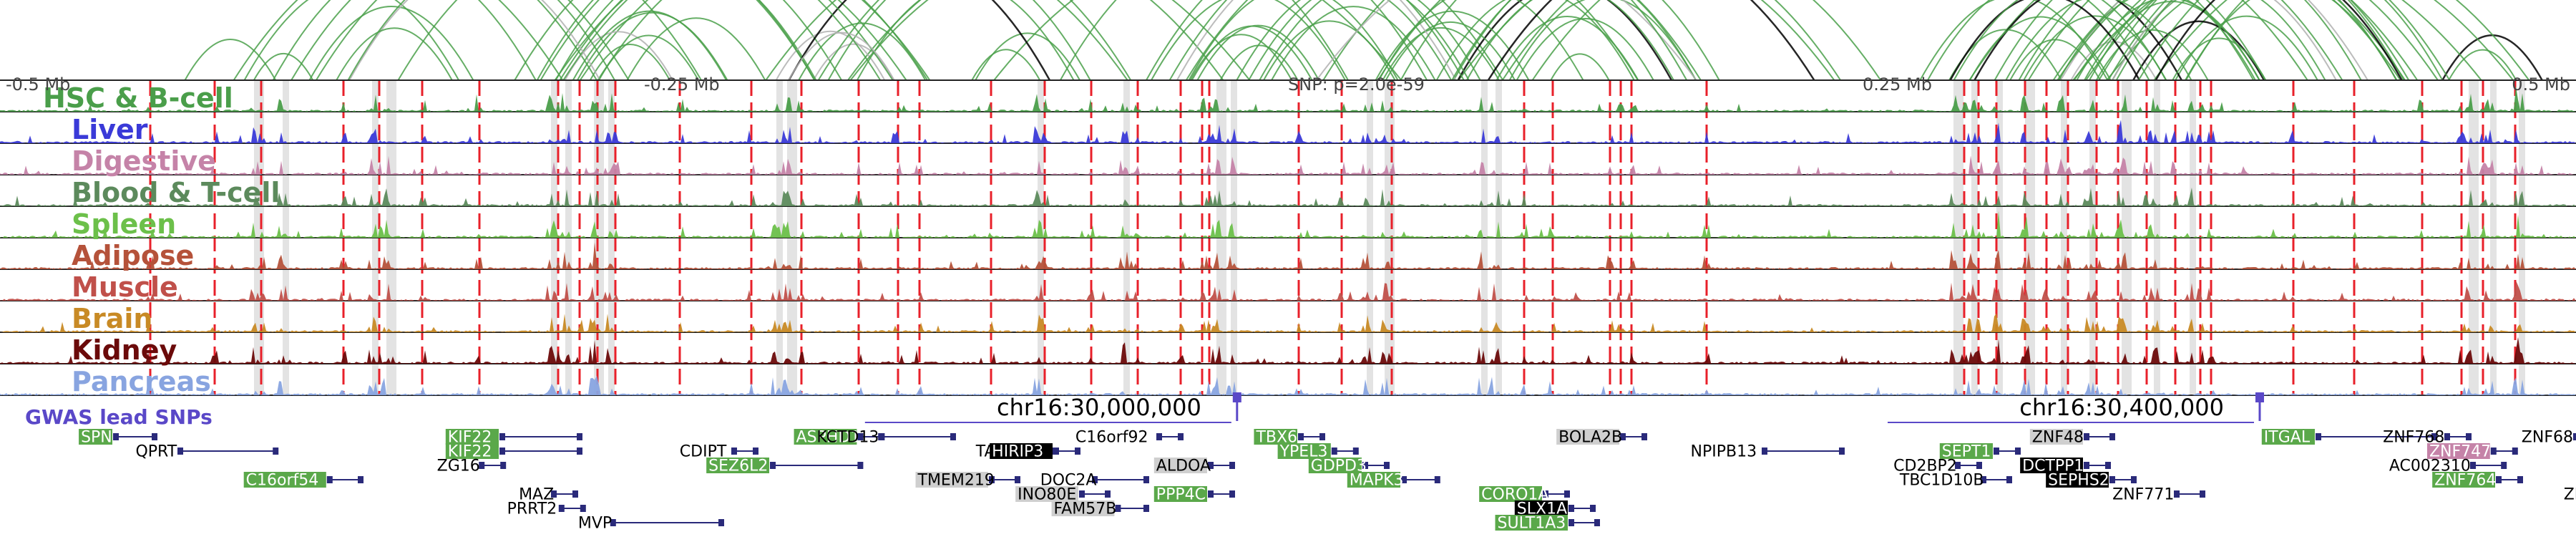 The width and height of the screenshot is (2576, 537). I want to click on track-label: Spleen, so click(124, 224).